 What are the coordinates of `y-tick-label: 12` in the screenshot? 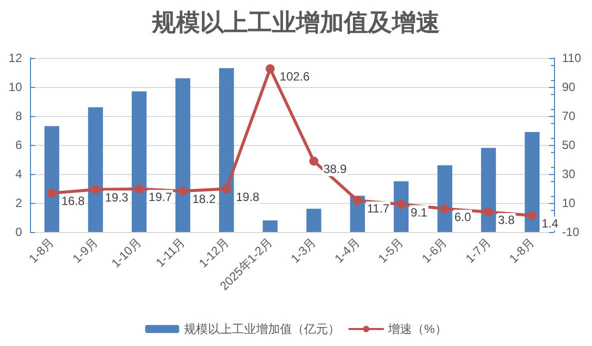 It's located at (15, 58).